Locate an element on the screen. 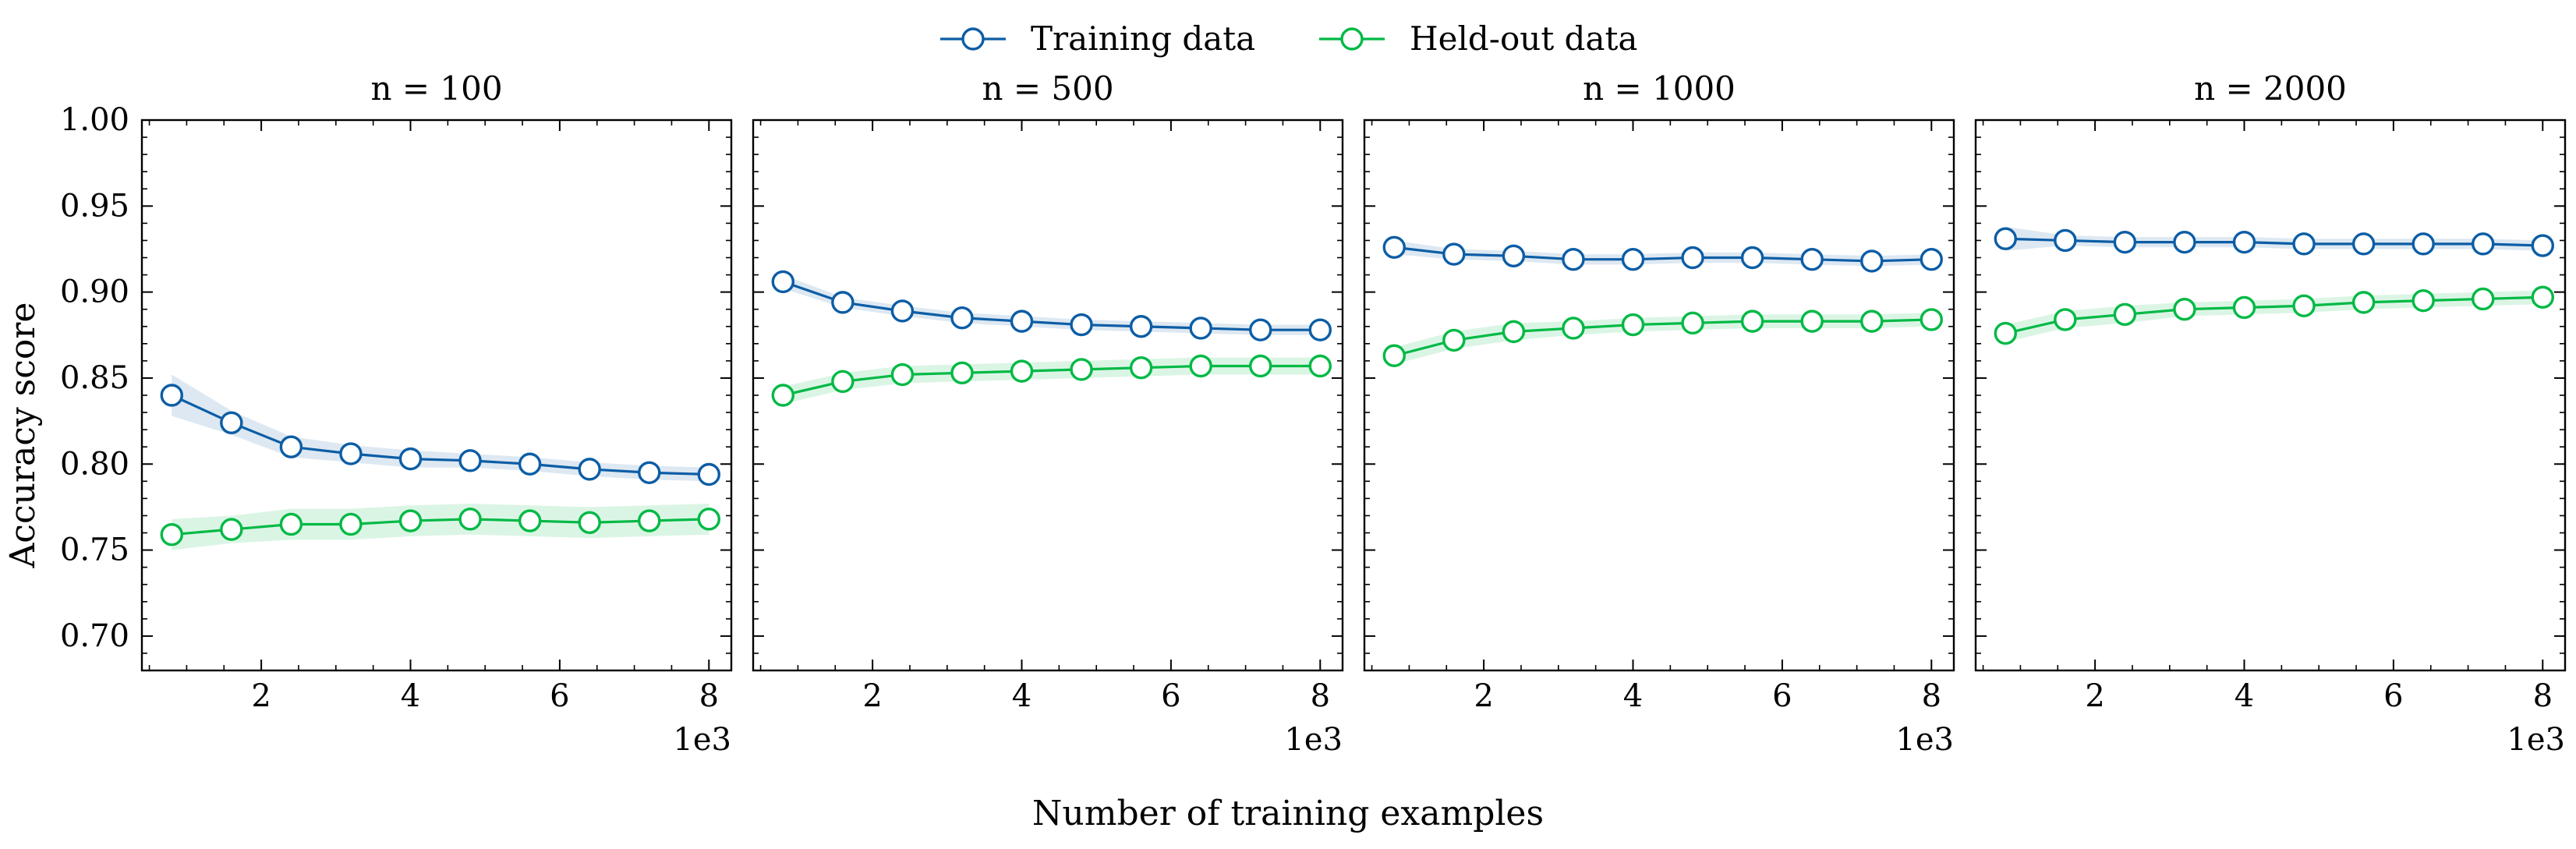 This screenshot has height=849, width=2576. legend-label: Held-out data is located at coordinates (1523, 38).